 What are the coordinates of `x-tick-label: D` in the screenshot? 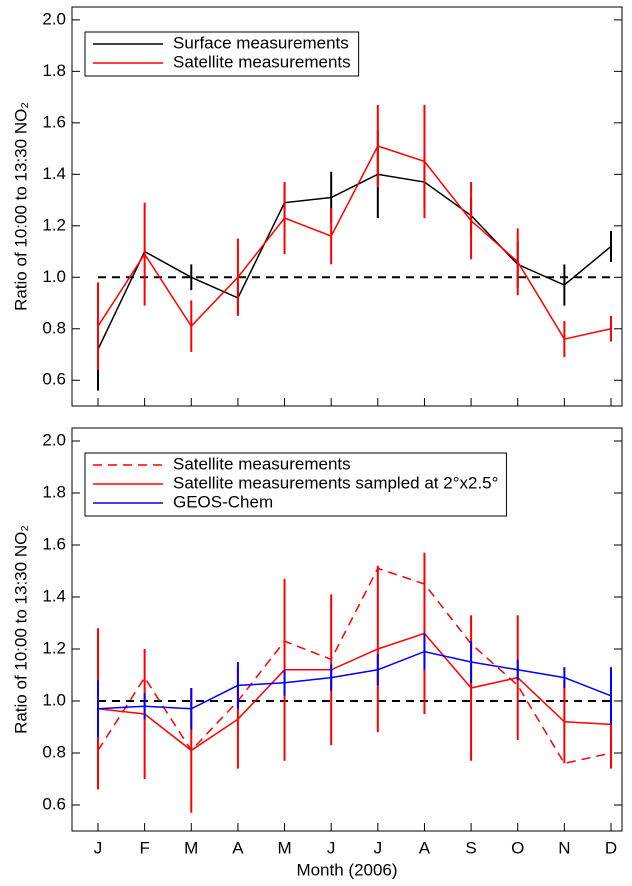 It's located at (611, 847).